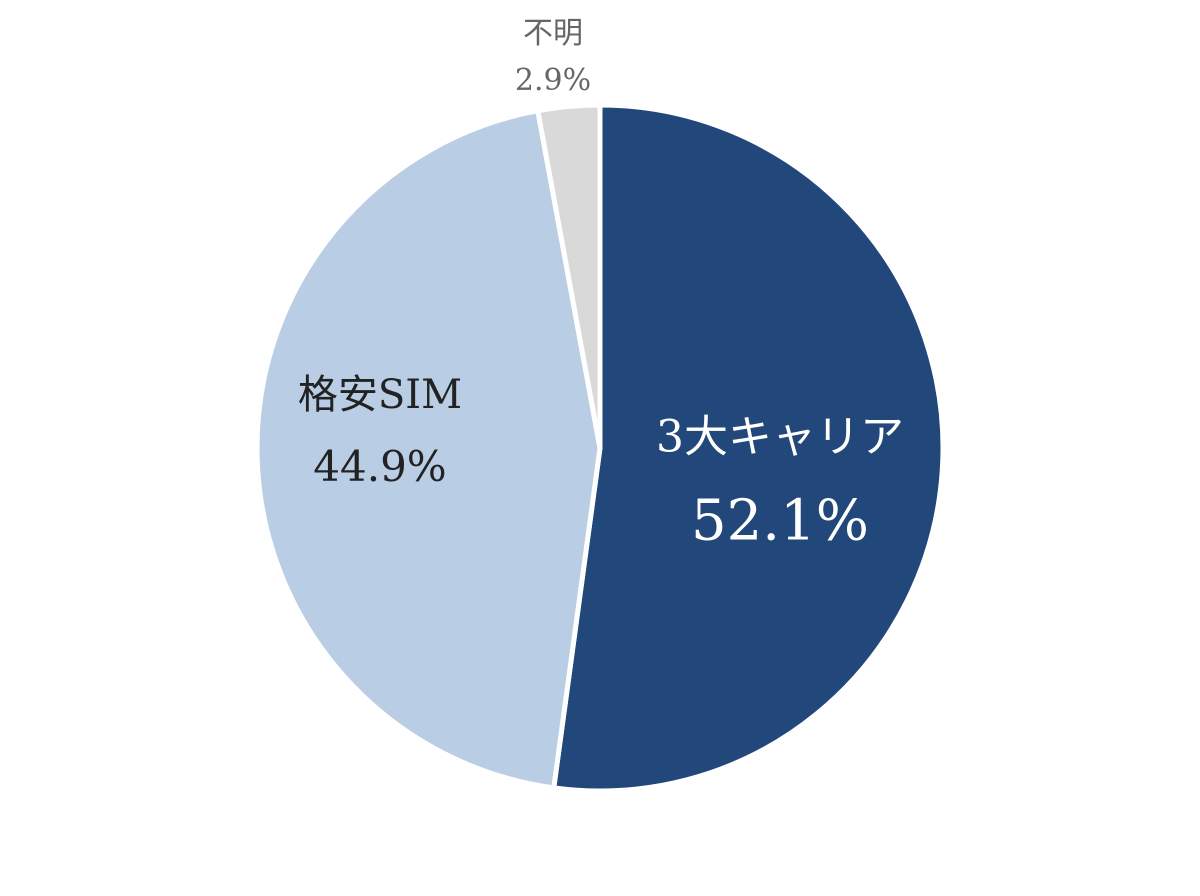 The image size is (1200, 896). I want to click on slice-label: 3大キャリア, so click(780, 437).